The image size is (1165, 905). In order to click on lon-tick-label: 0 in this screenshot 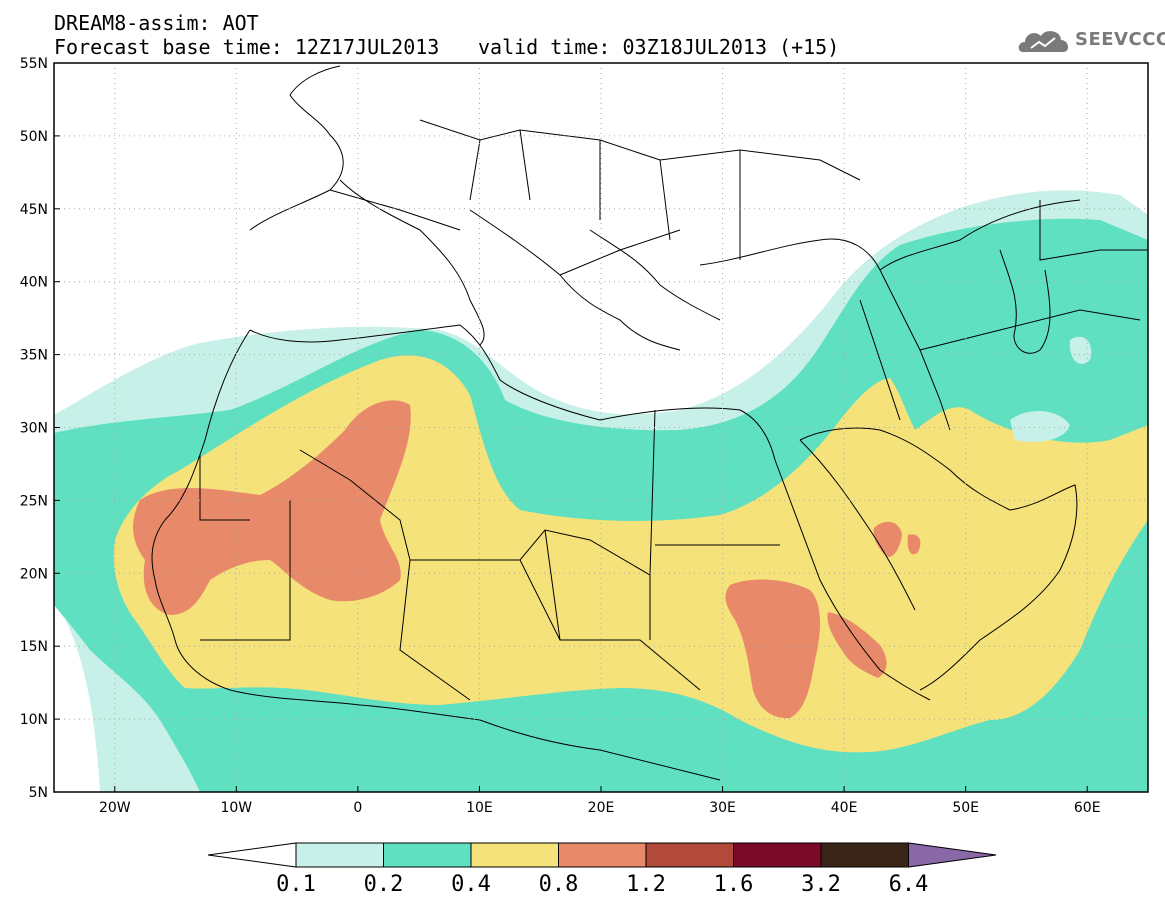, I will do `click(357, 808)`.